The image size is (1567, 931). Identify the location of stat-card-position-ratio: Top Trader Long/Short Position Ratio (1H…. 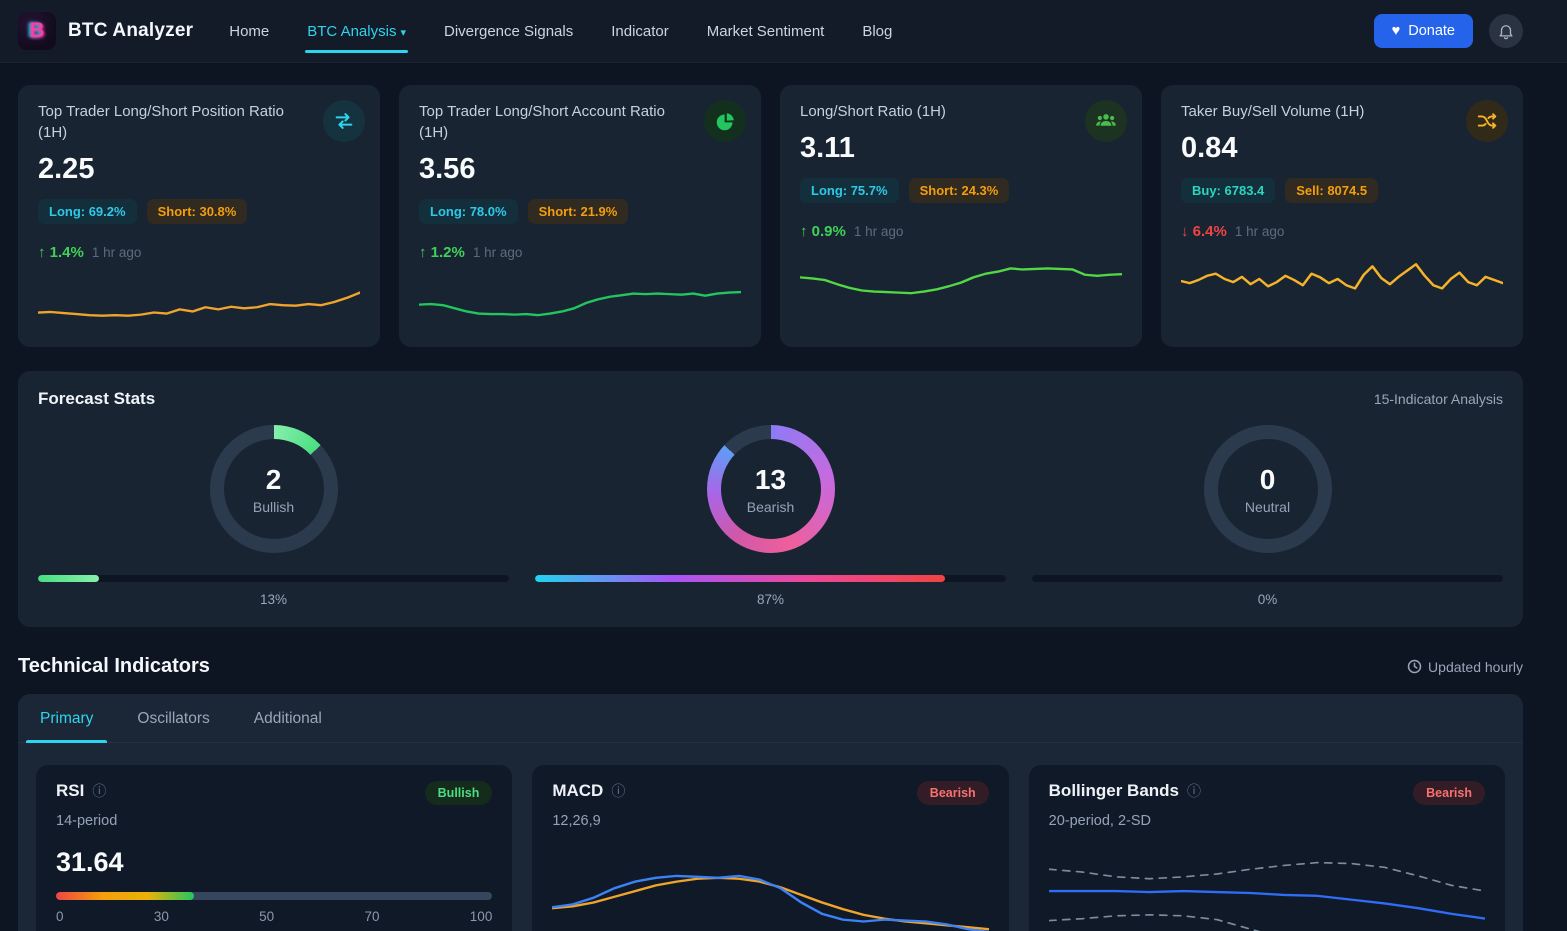
(199, 216).